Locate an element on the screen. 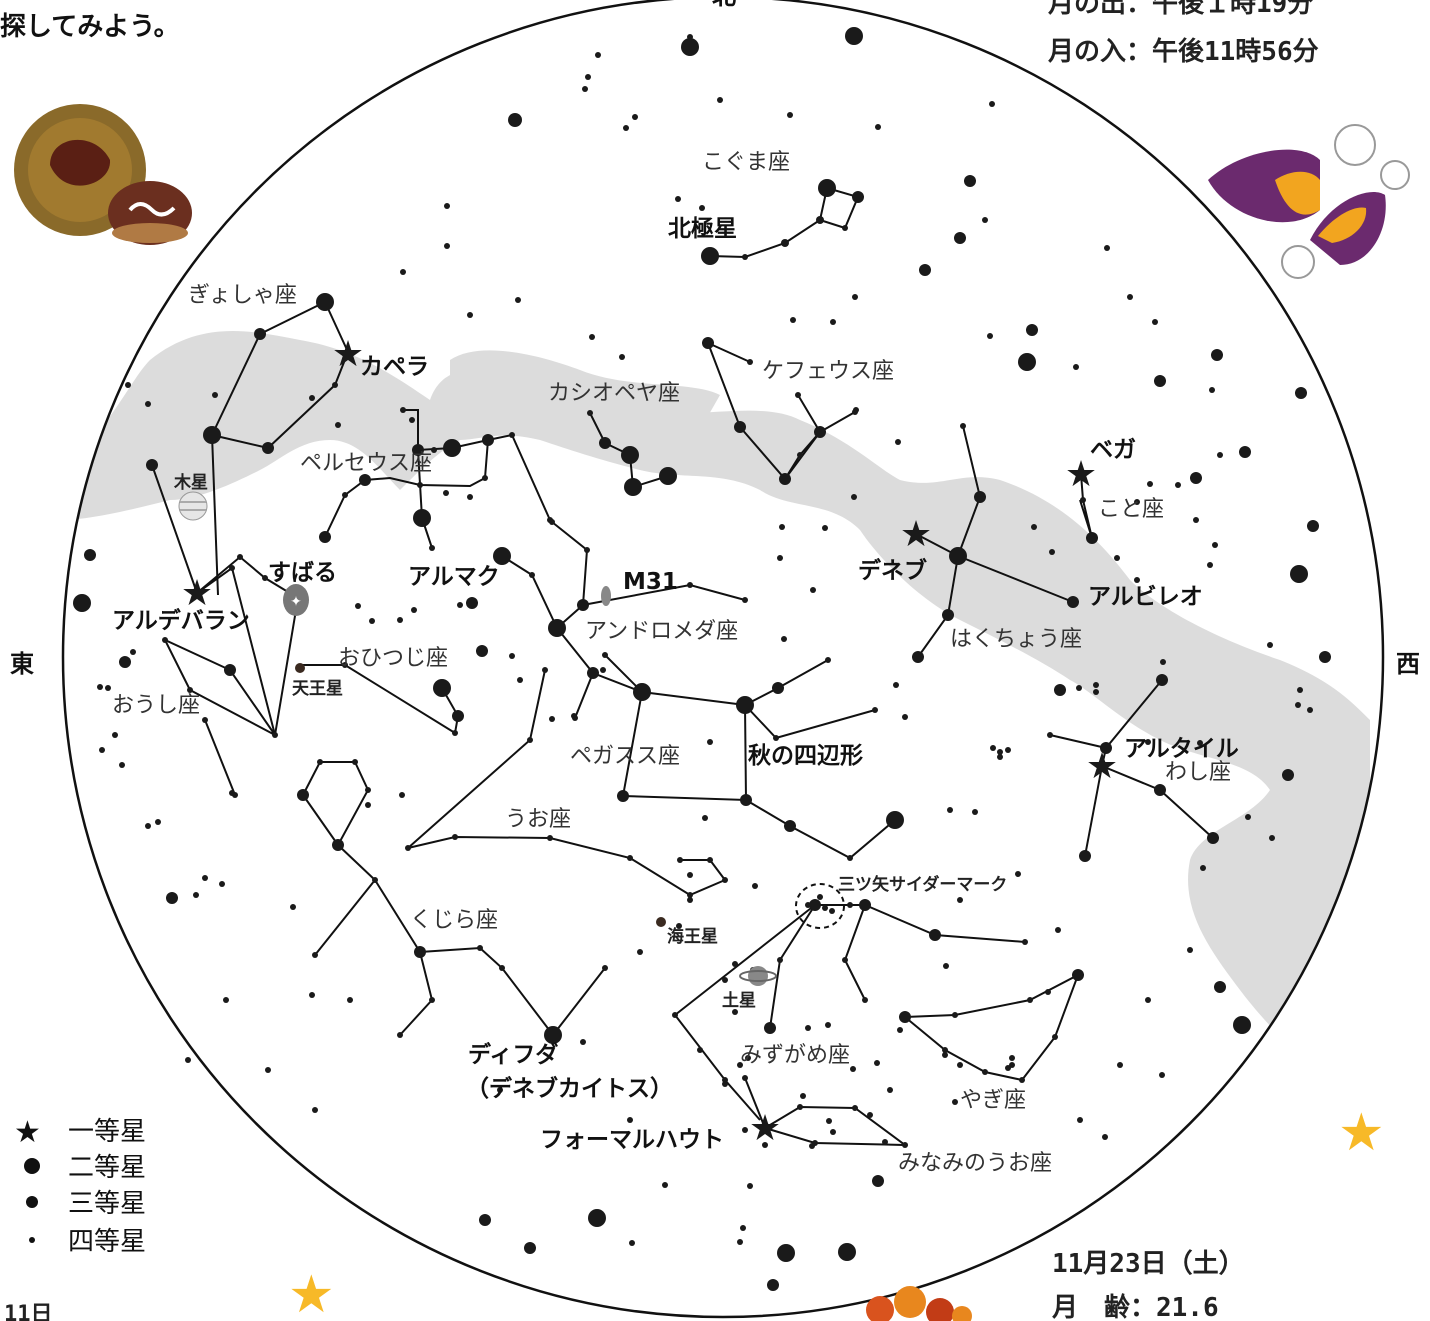 This screenshot has width=1430, height=1321. star-decoration-icon: ★ is located at coordinates (1361, 1133).